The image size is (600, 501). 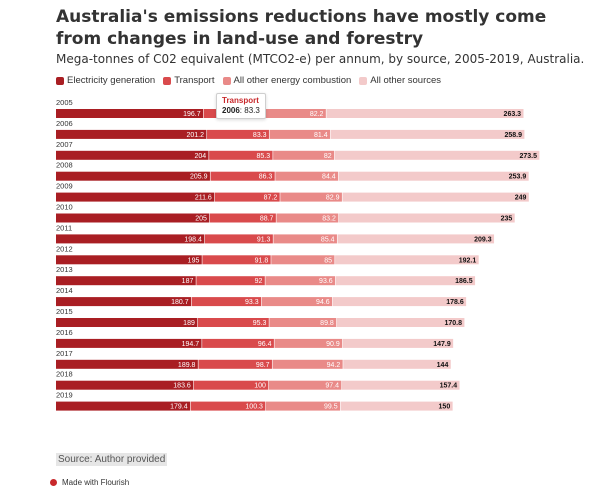 I want to click on source-note: Source: Author provided, so click(x=112, y=459).